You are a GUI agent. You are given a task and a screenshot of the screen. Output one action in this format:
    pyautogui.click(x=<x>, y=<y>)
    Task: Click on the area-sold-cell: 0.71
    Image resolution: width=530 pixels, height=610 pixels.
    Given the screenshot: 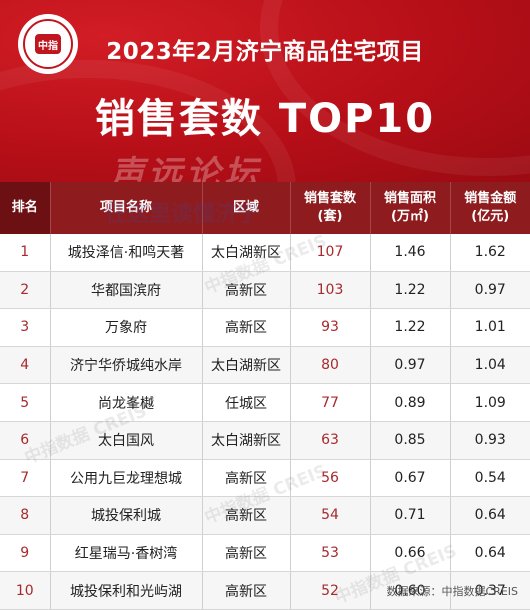 What is the action you would take?
    pyautogui.click(x=410, y=515)
    